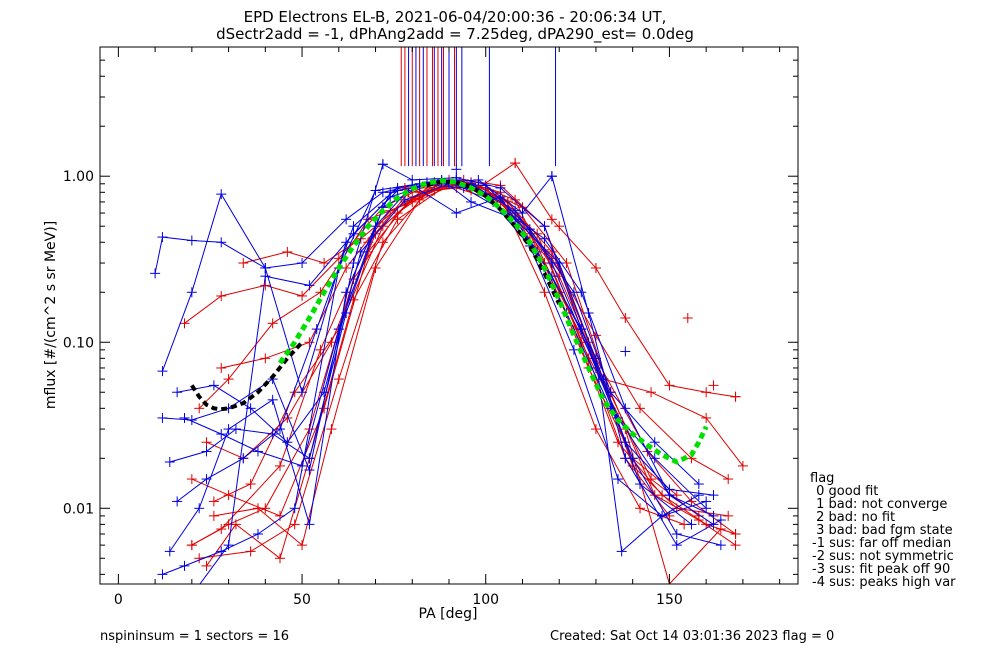 The width and height of the screenshot is (1000, 650). What do you see at coordinates (845, 491) in the screenshot?
I see `legend-item: 0 good fit` at bounding box center [845, 491].